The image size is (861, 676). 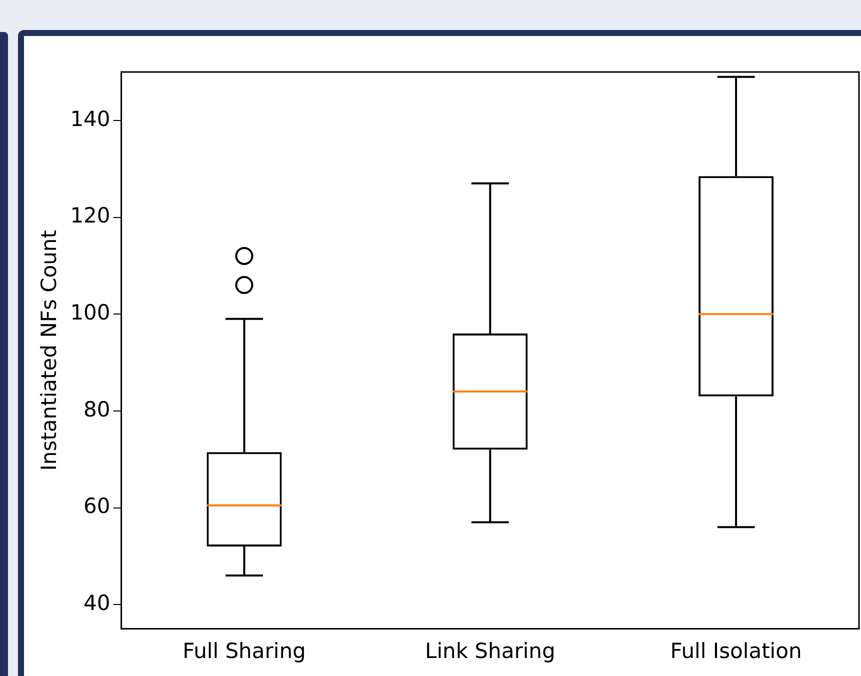 What do you see at coordinates (90, 312) in the screenshot?
I see `y-tick-label: 100` at bounding box center [90, 312].